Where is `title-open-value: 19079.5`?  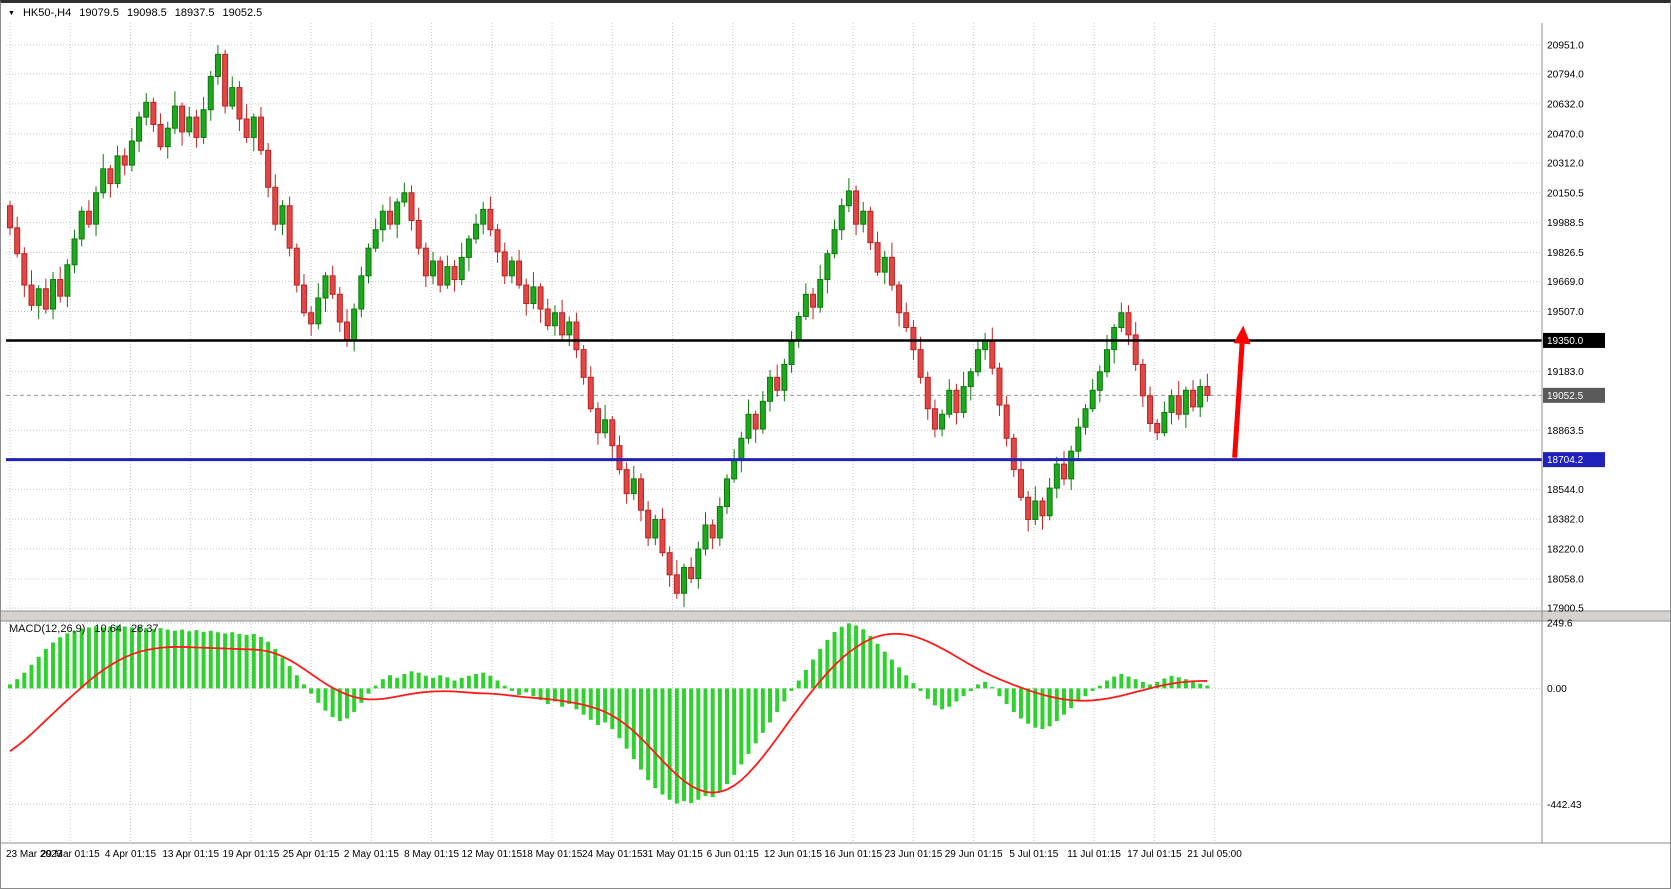 title-open-value: 19079.5 is located at coordinates (99, 13).